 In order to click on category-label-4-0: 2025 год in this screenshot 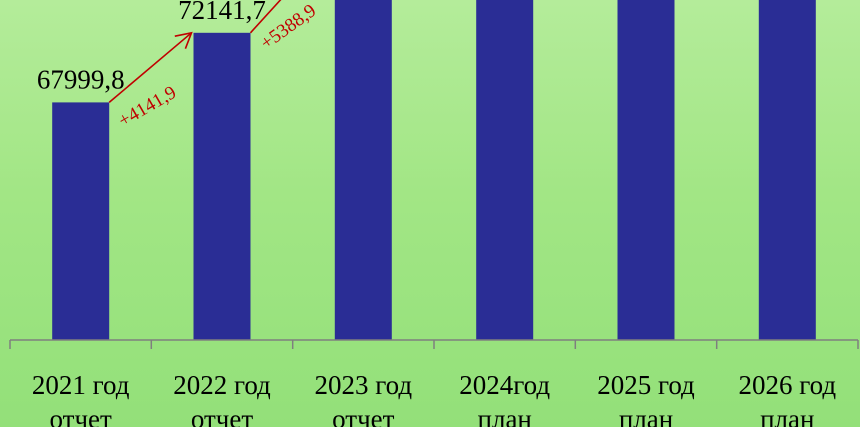, I will do `click(646, 385)`.